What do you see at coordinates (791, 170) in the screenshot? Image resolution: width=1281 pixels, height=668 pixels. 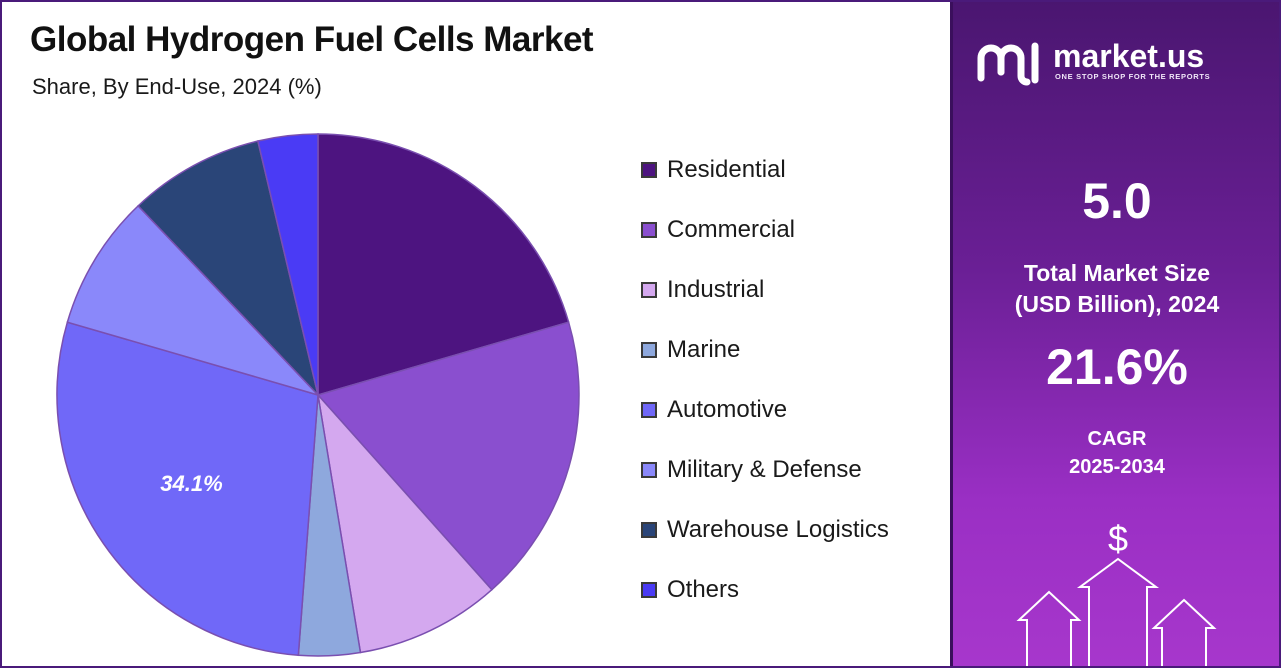 I see `legend-item-residential: Residential` at bounding box center [791, 170].